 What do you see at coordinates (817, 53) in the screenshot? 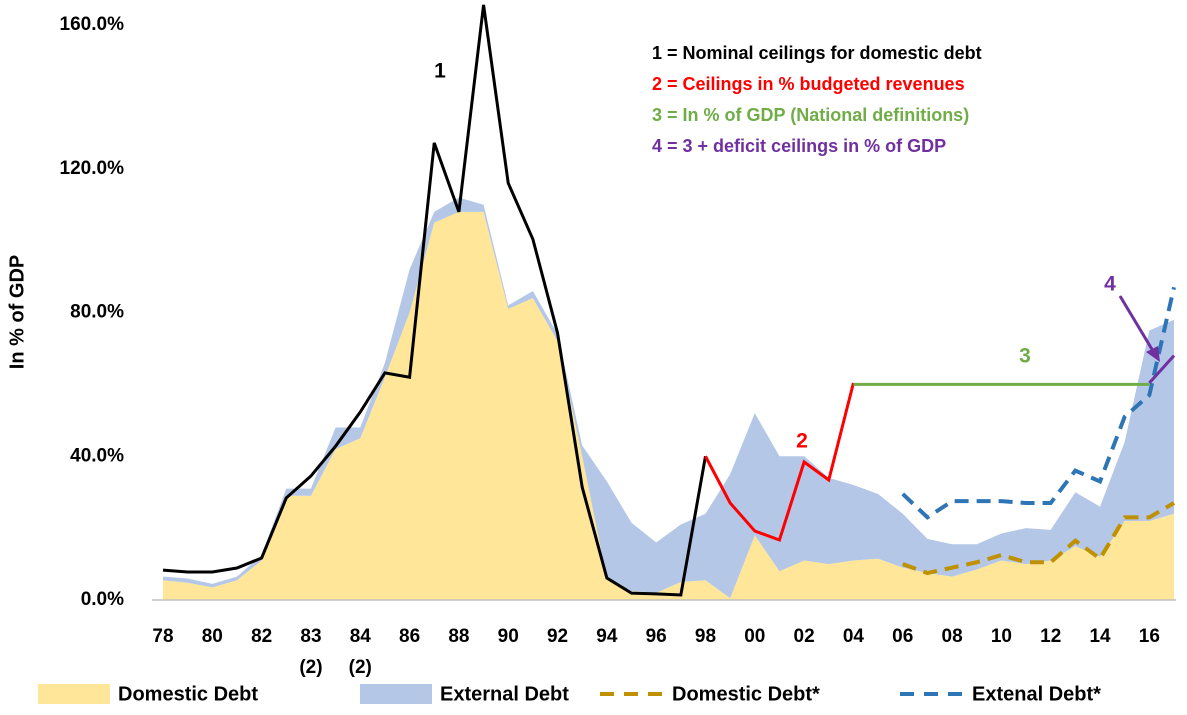
I see `legend-entry: 1 = Nominal ceilings for domestic debt` at bounding box center [817, 53].